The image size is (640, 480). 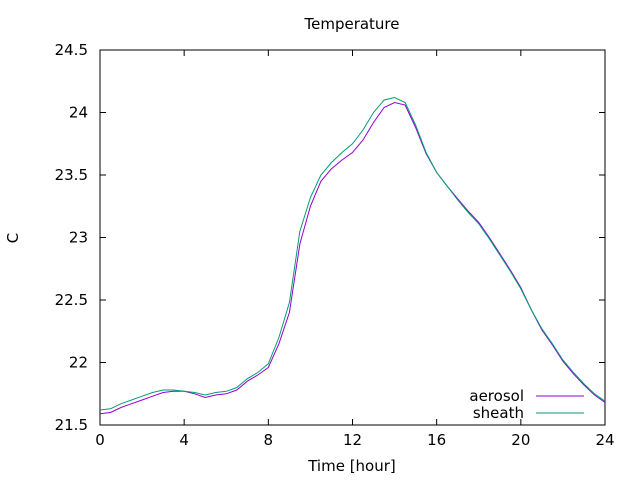 What do you see at coordinates (71, 425) in the screenshot?
I see `y-tick-label: 21.5` at bounding box center [71, 425].